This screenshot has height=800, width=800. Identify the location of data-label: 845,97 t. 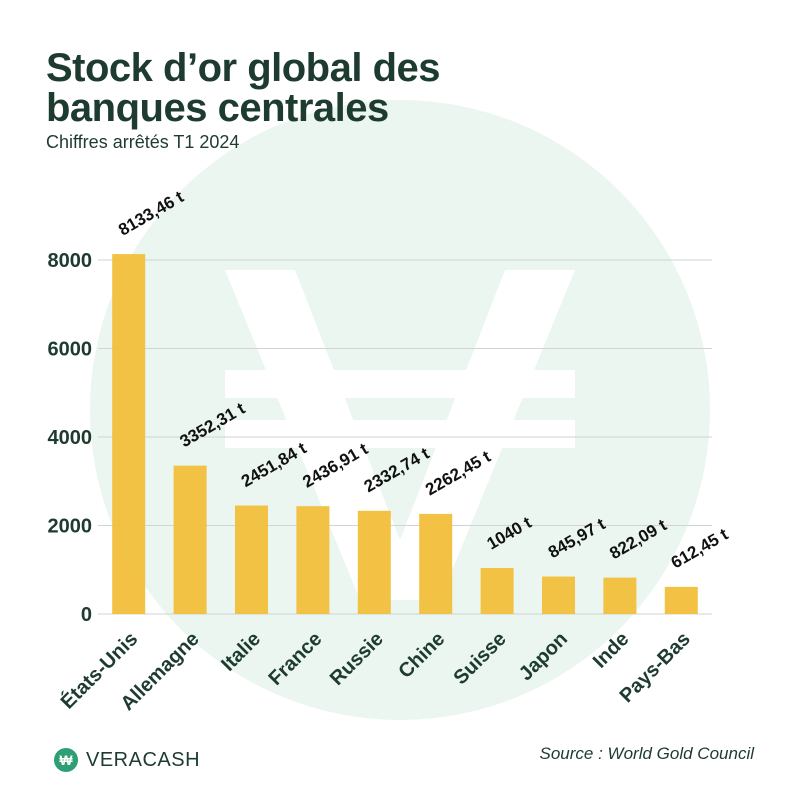
(577, 538).